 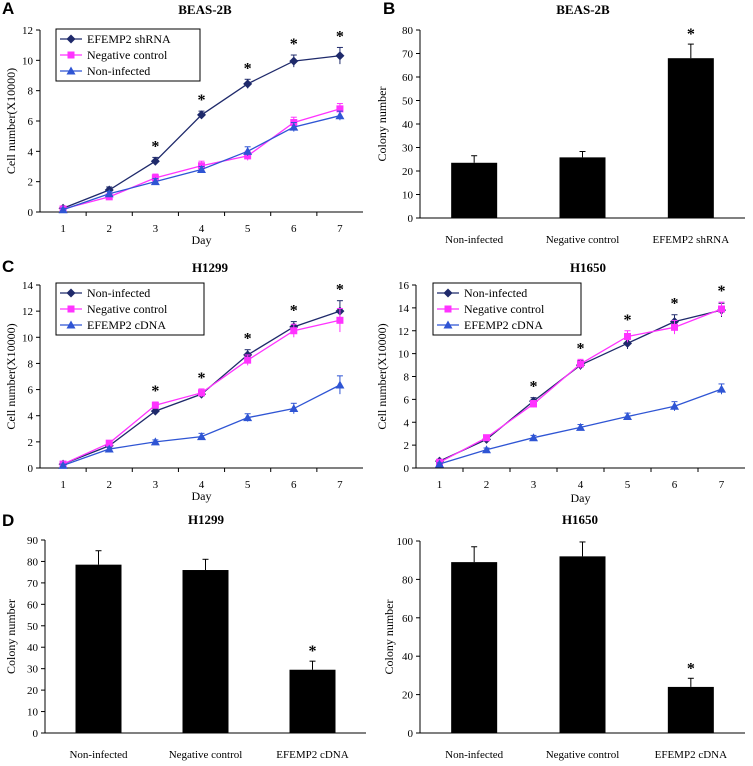 What do you see at coordinates (581, 498) in the screenshot?
I see `x-axis-label: Day` at bounding box center [581, 498].